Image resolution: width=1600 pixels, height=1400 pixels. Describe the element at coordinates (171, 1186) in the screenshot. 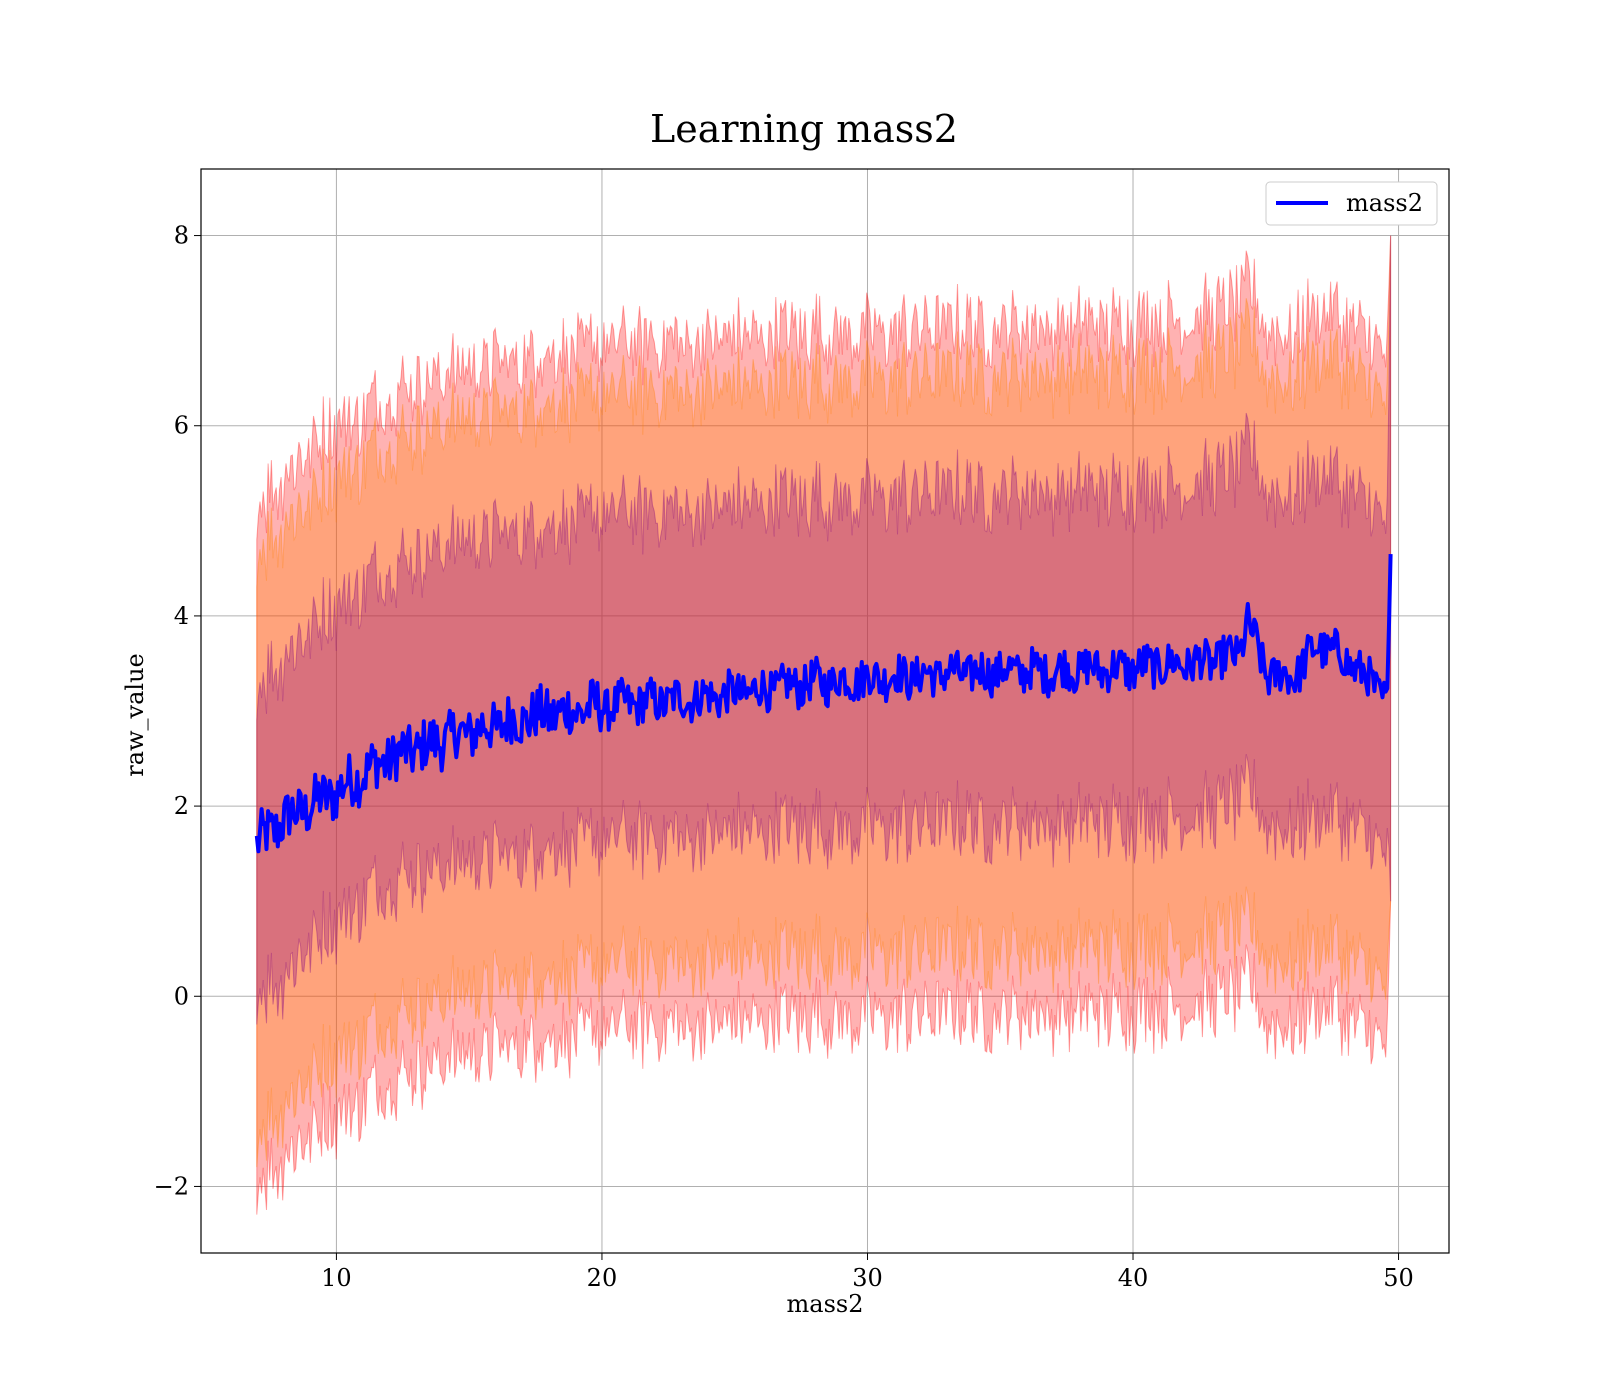

I see `y-tick-label: −2` at that location.